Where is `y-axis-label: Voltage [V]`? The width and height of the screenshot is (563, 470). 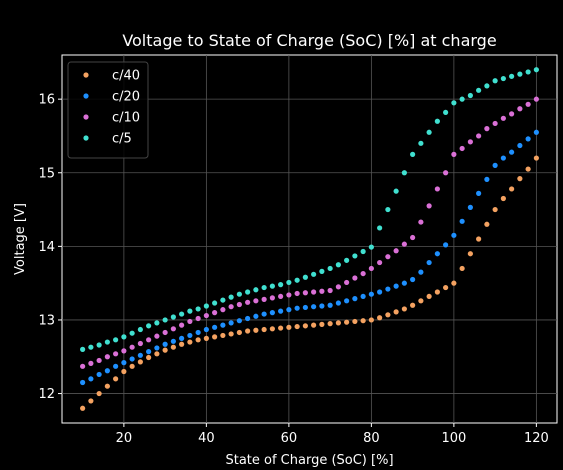
y-axis-label: Voltage [V] is located at coordinates (20, 239).